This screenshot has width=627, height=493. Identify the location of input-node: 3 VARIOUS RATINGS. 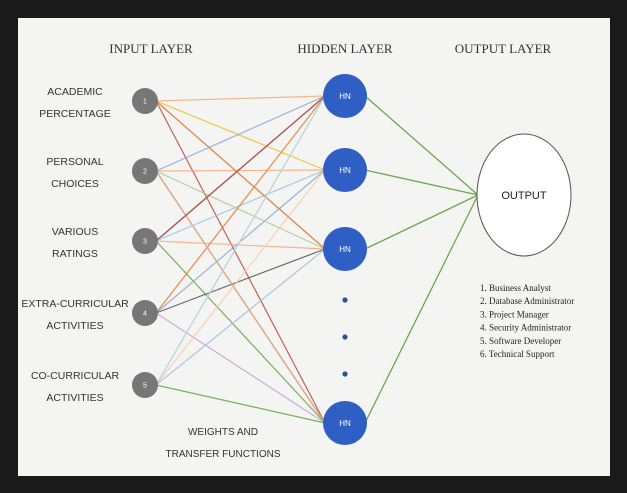
(105, 243).